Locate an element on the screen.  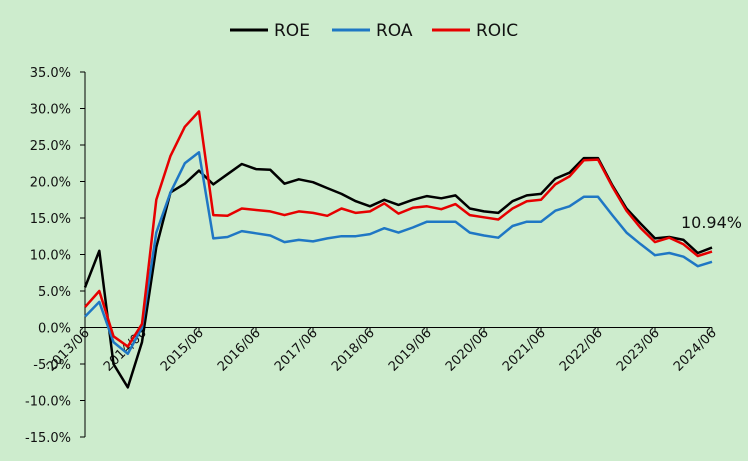
y-tick-label: 5.0% is located at coordinates (54, 292).